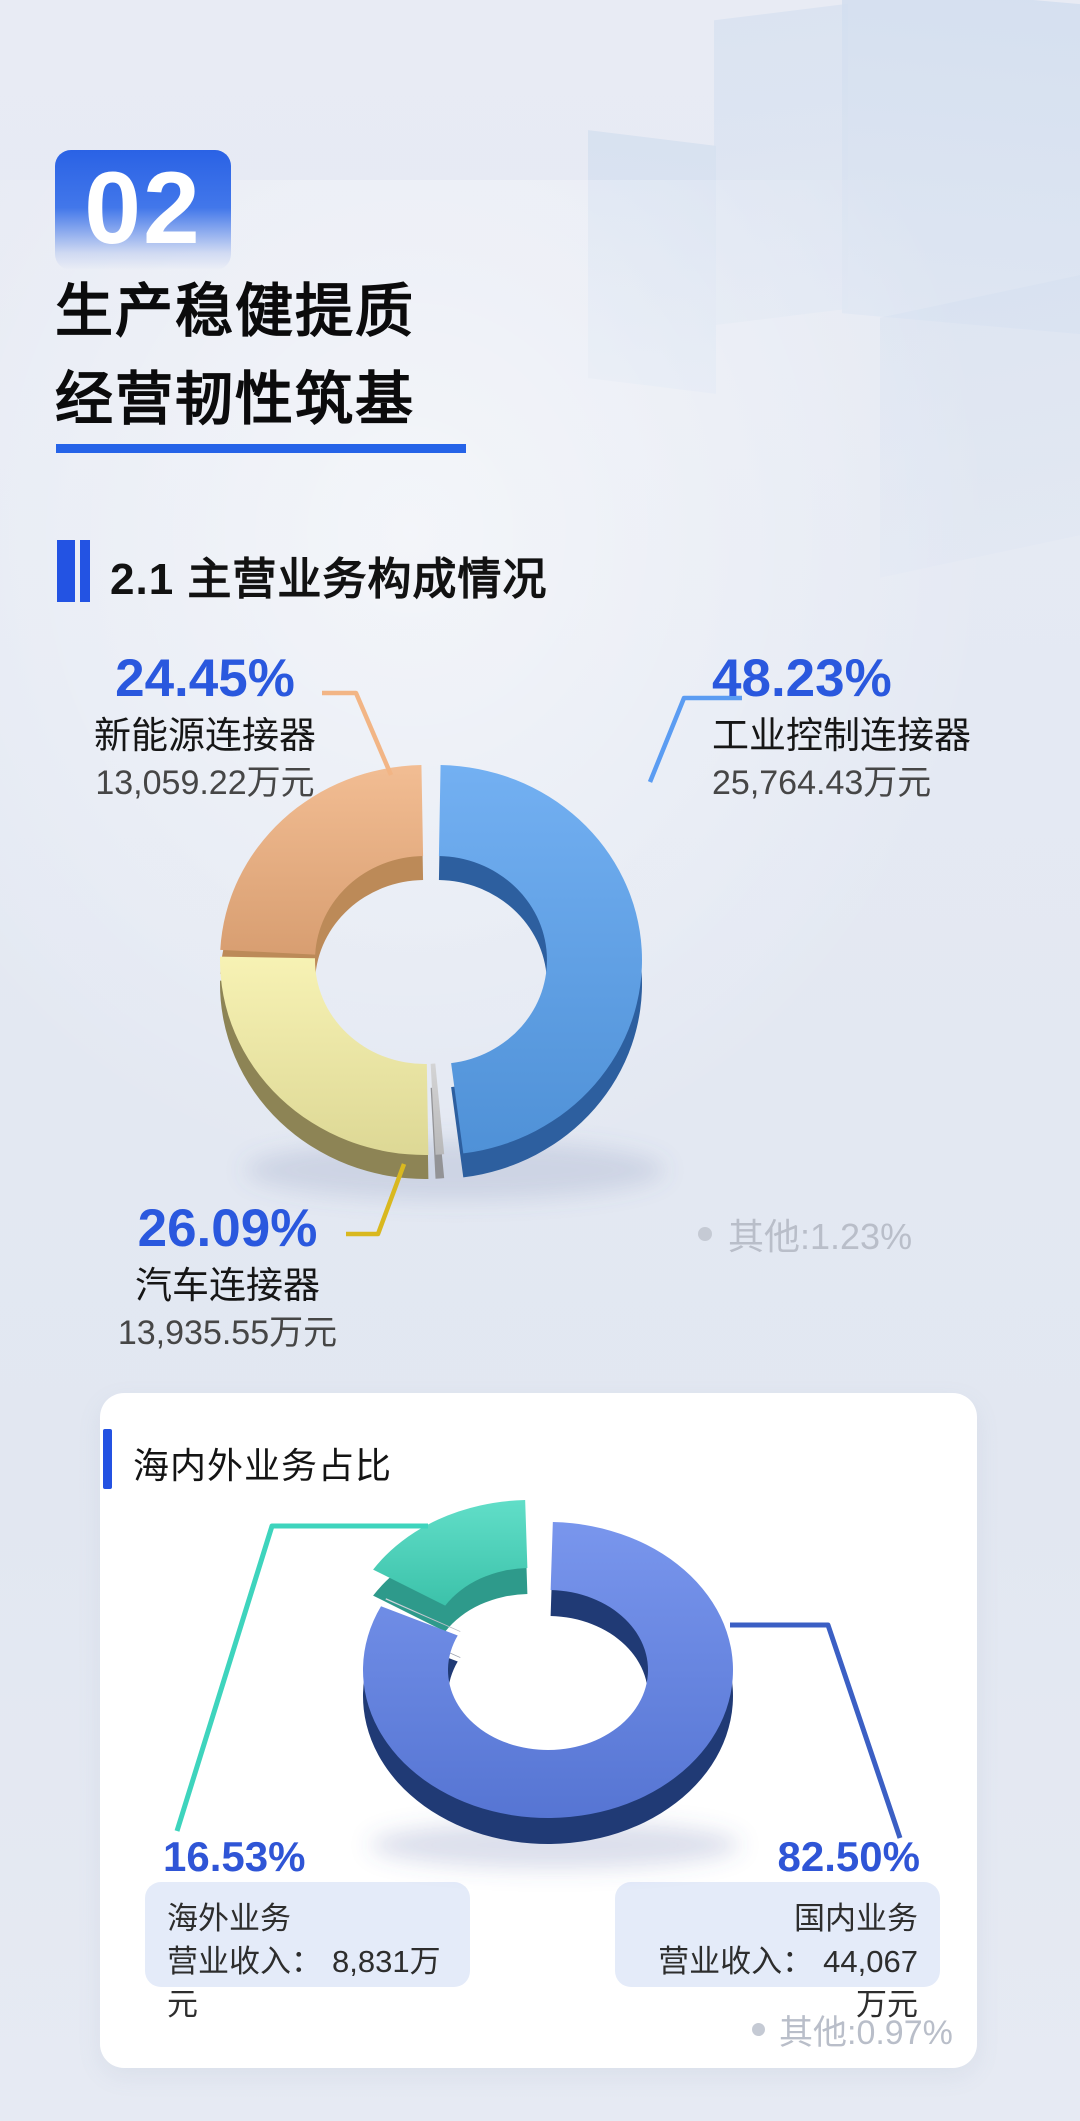 The image size is (1080, 2121). Describe the element at coordinates (227, 1333) in the screenshot. I see `auto-value: 13,935.55万元` at that location.